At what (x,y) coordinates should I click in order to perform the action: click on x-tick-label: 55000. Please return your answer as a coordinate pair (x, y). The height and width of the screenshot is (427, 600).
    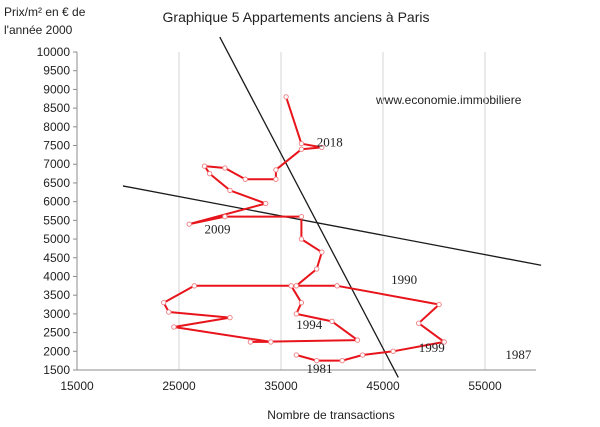
    Looking at the image, I should click on (485, 386).